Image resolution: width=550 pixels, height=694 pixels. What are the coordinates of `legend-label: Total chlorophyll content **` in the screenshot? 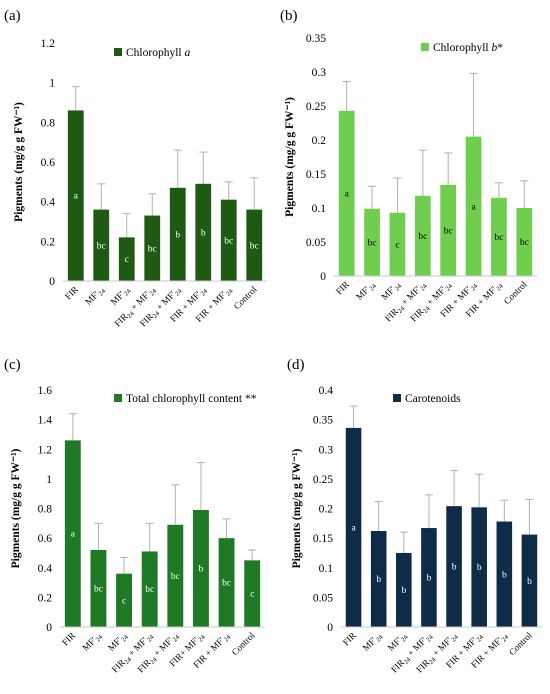 It's located at (191, 399).